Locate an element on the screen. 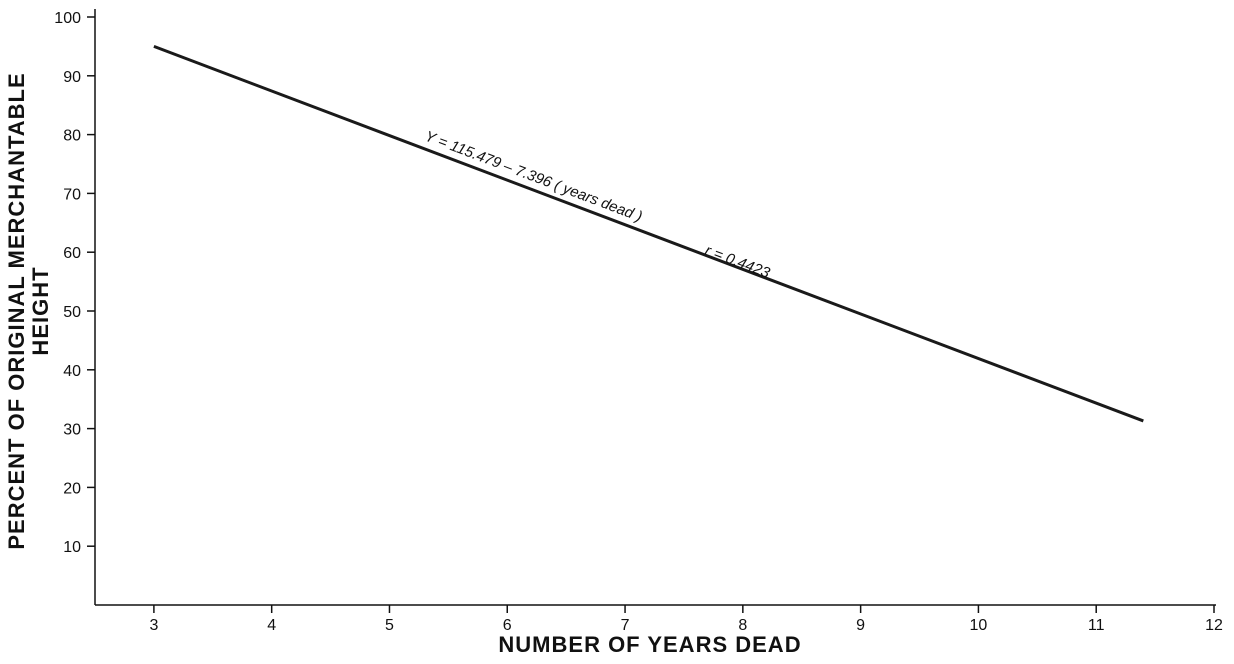  x-tick-label: 6 is located at coordinates (507, 625).